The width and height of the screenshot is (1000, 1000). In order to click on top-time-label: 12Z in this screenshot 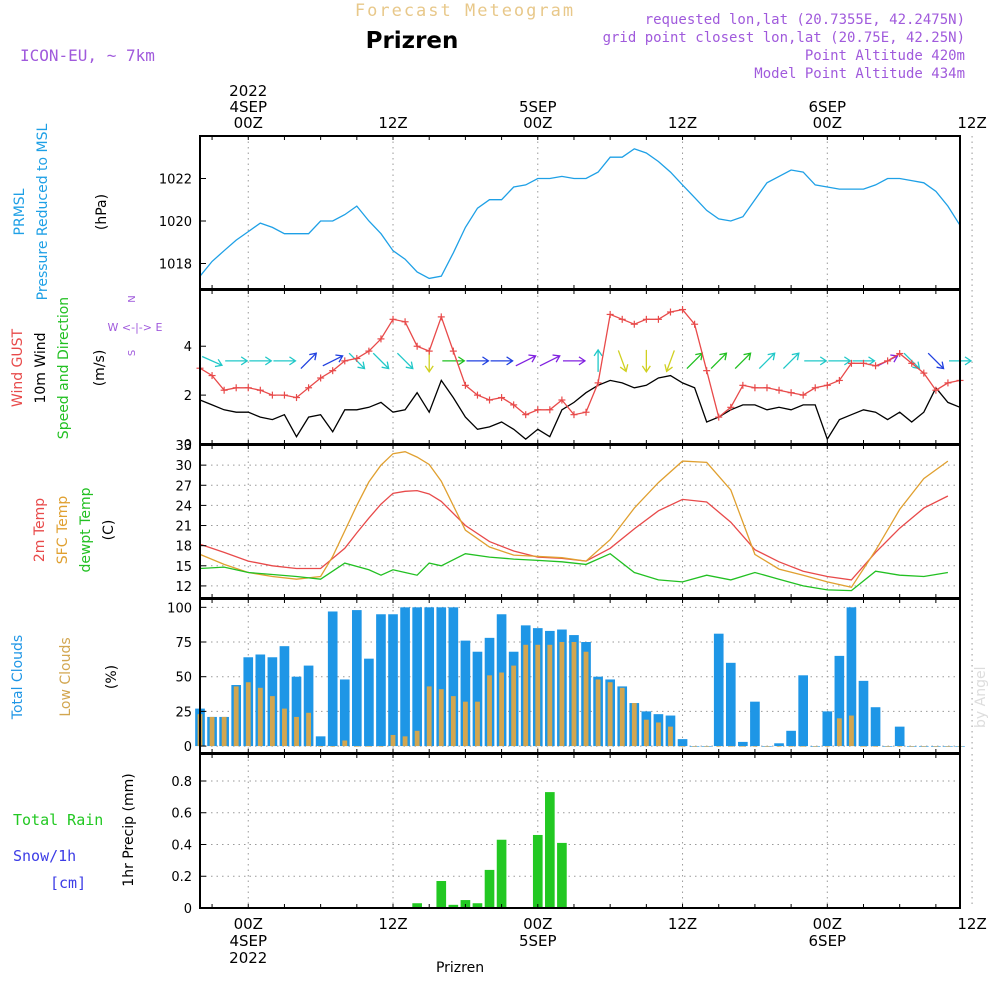, I will do `click(682, 123)`.